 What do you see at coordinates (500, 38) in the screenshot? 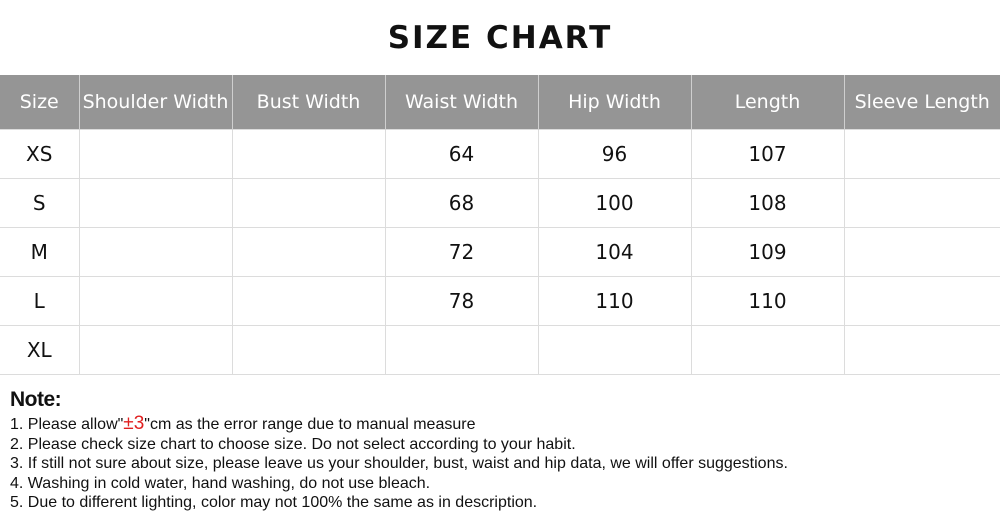
I see `page-title: SIZE CHART` at bounding box center [500, 38].